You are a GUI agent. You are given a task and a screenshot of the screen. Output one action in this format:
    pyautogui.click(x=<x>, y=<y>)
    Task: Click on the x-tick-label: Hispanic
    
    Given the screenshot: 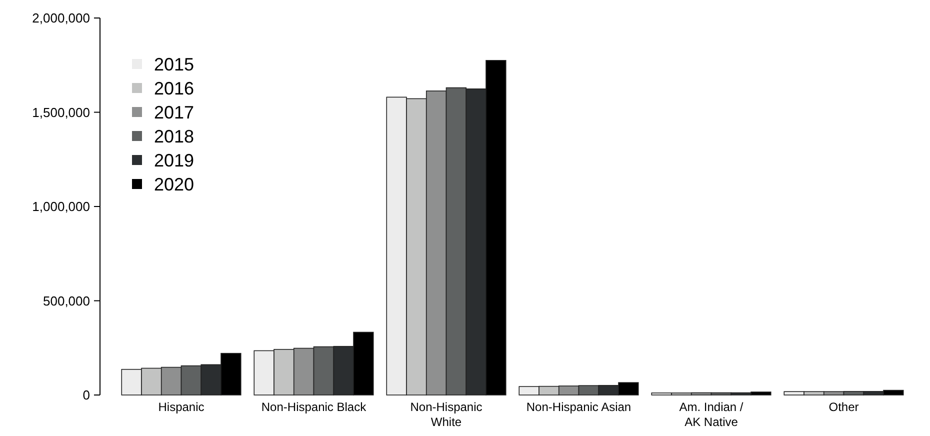 What is the action you would take?
    pyautogui.click(x=181, y=407)
    